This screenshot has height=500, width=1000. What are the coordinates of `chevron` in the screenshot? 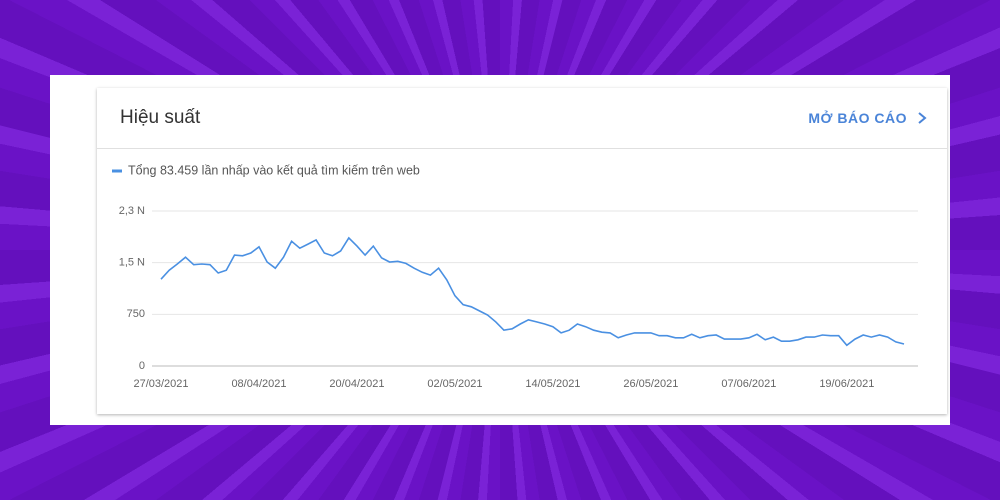 It's located at (922, 118).